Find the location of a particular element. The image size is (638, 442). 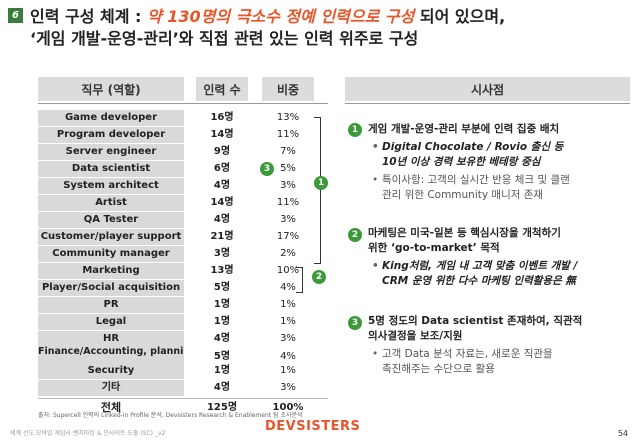

insight-1-marker: 1 is located at coordinates (355, 130).